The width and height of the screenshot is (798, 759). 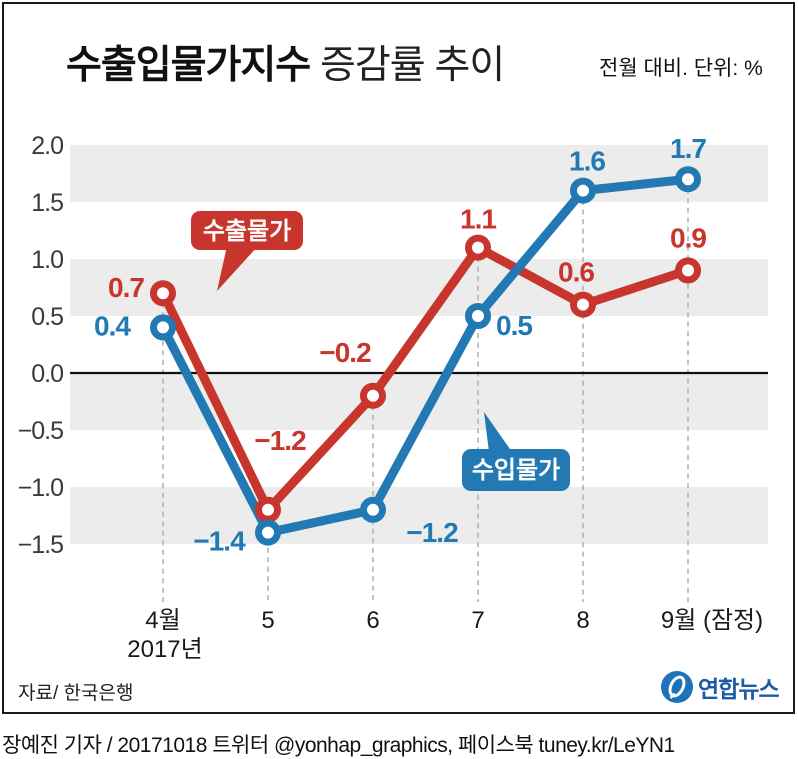 What do you see at coordinates (47, 374) in the screenshot?
I see `y-tick-label: 0.0` at bounding box center [47, 374].